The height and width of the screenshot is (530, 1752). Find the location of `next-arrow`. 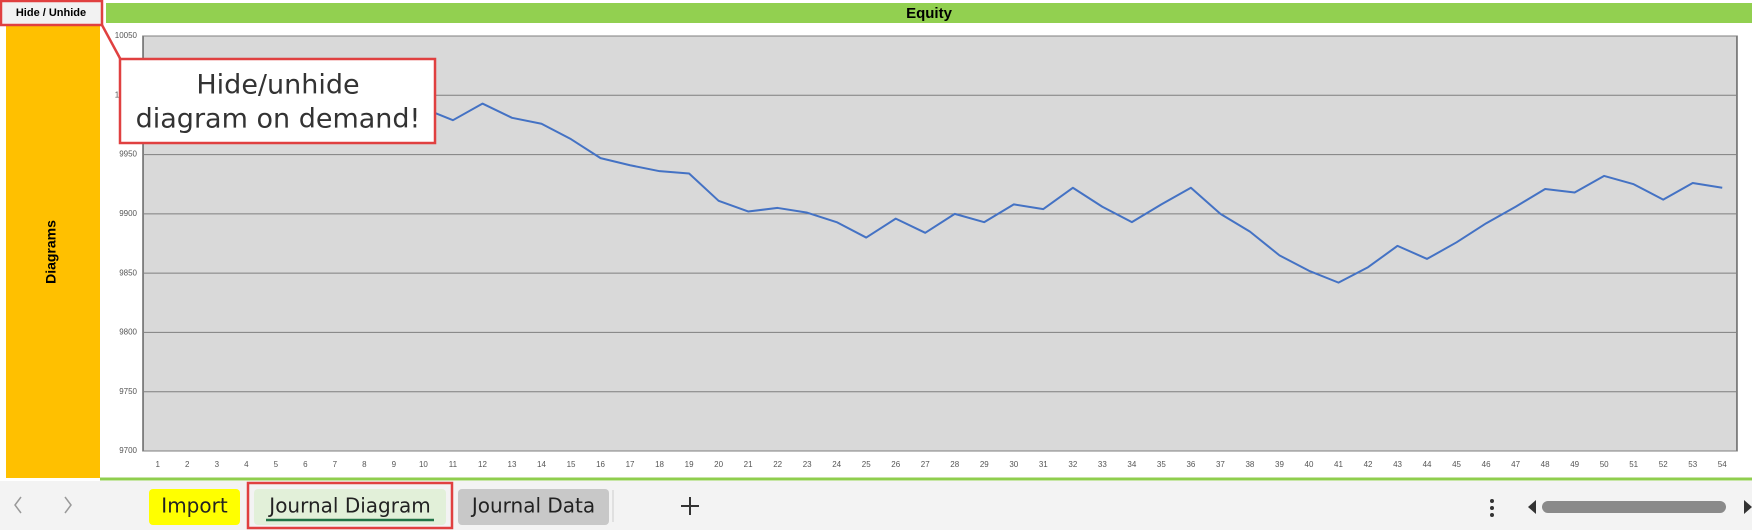

next-arrow is located at coordinates (68, 505).